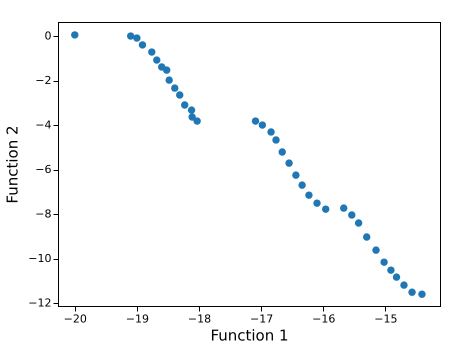  Describe the element at coordinates (12, 164) in the screenshot. I see `y-axis-title: Function 2` at that location.